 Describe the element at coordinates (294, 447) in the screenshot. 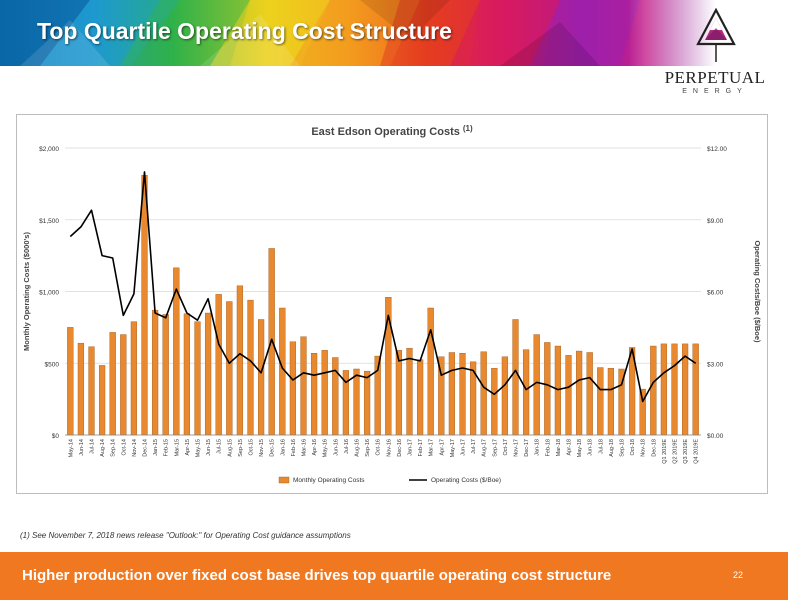

I see `x-tick-label: Feb-16` at that location.